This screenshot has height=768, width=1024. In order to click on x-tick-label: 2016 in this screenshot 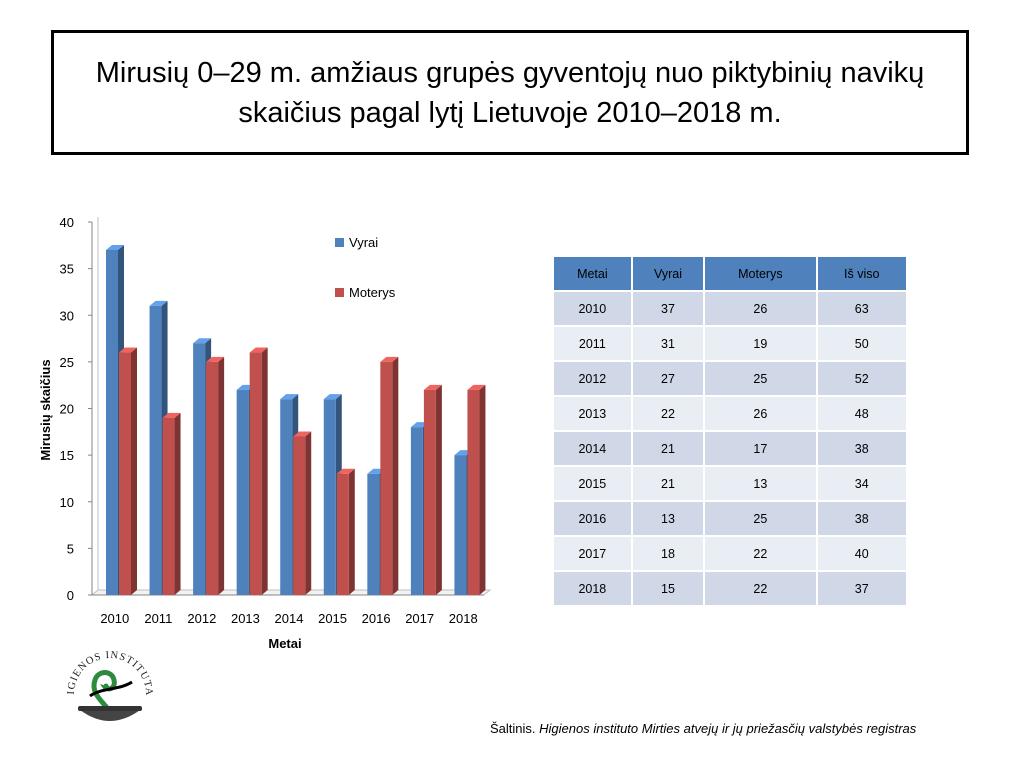, I will do `click(376, 618)`.